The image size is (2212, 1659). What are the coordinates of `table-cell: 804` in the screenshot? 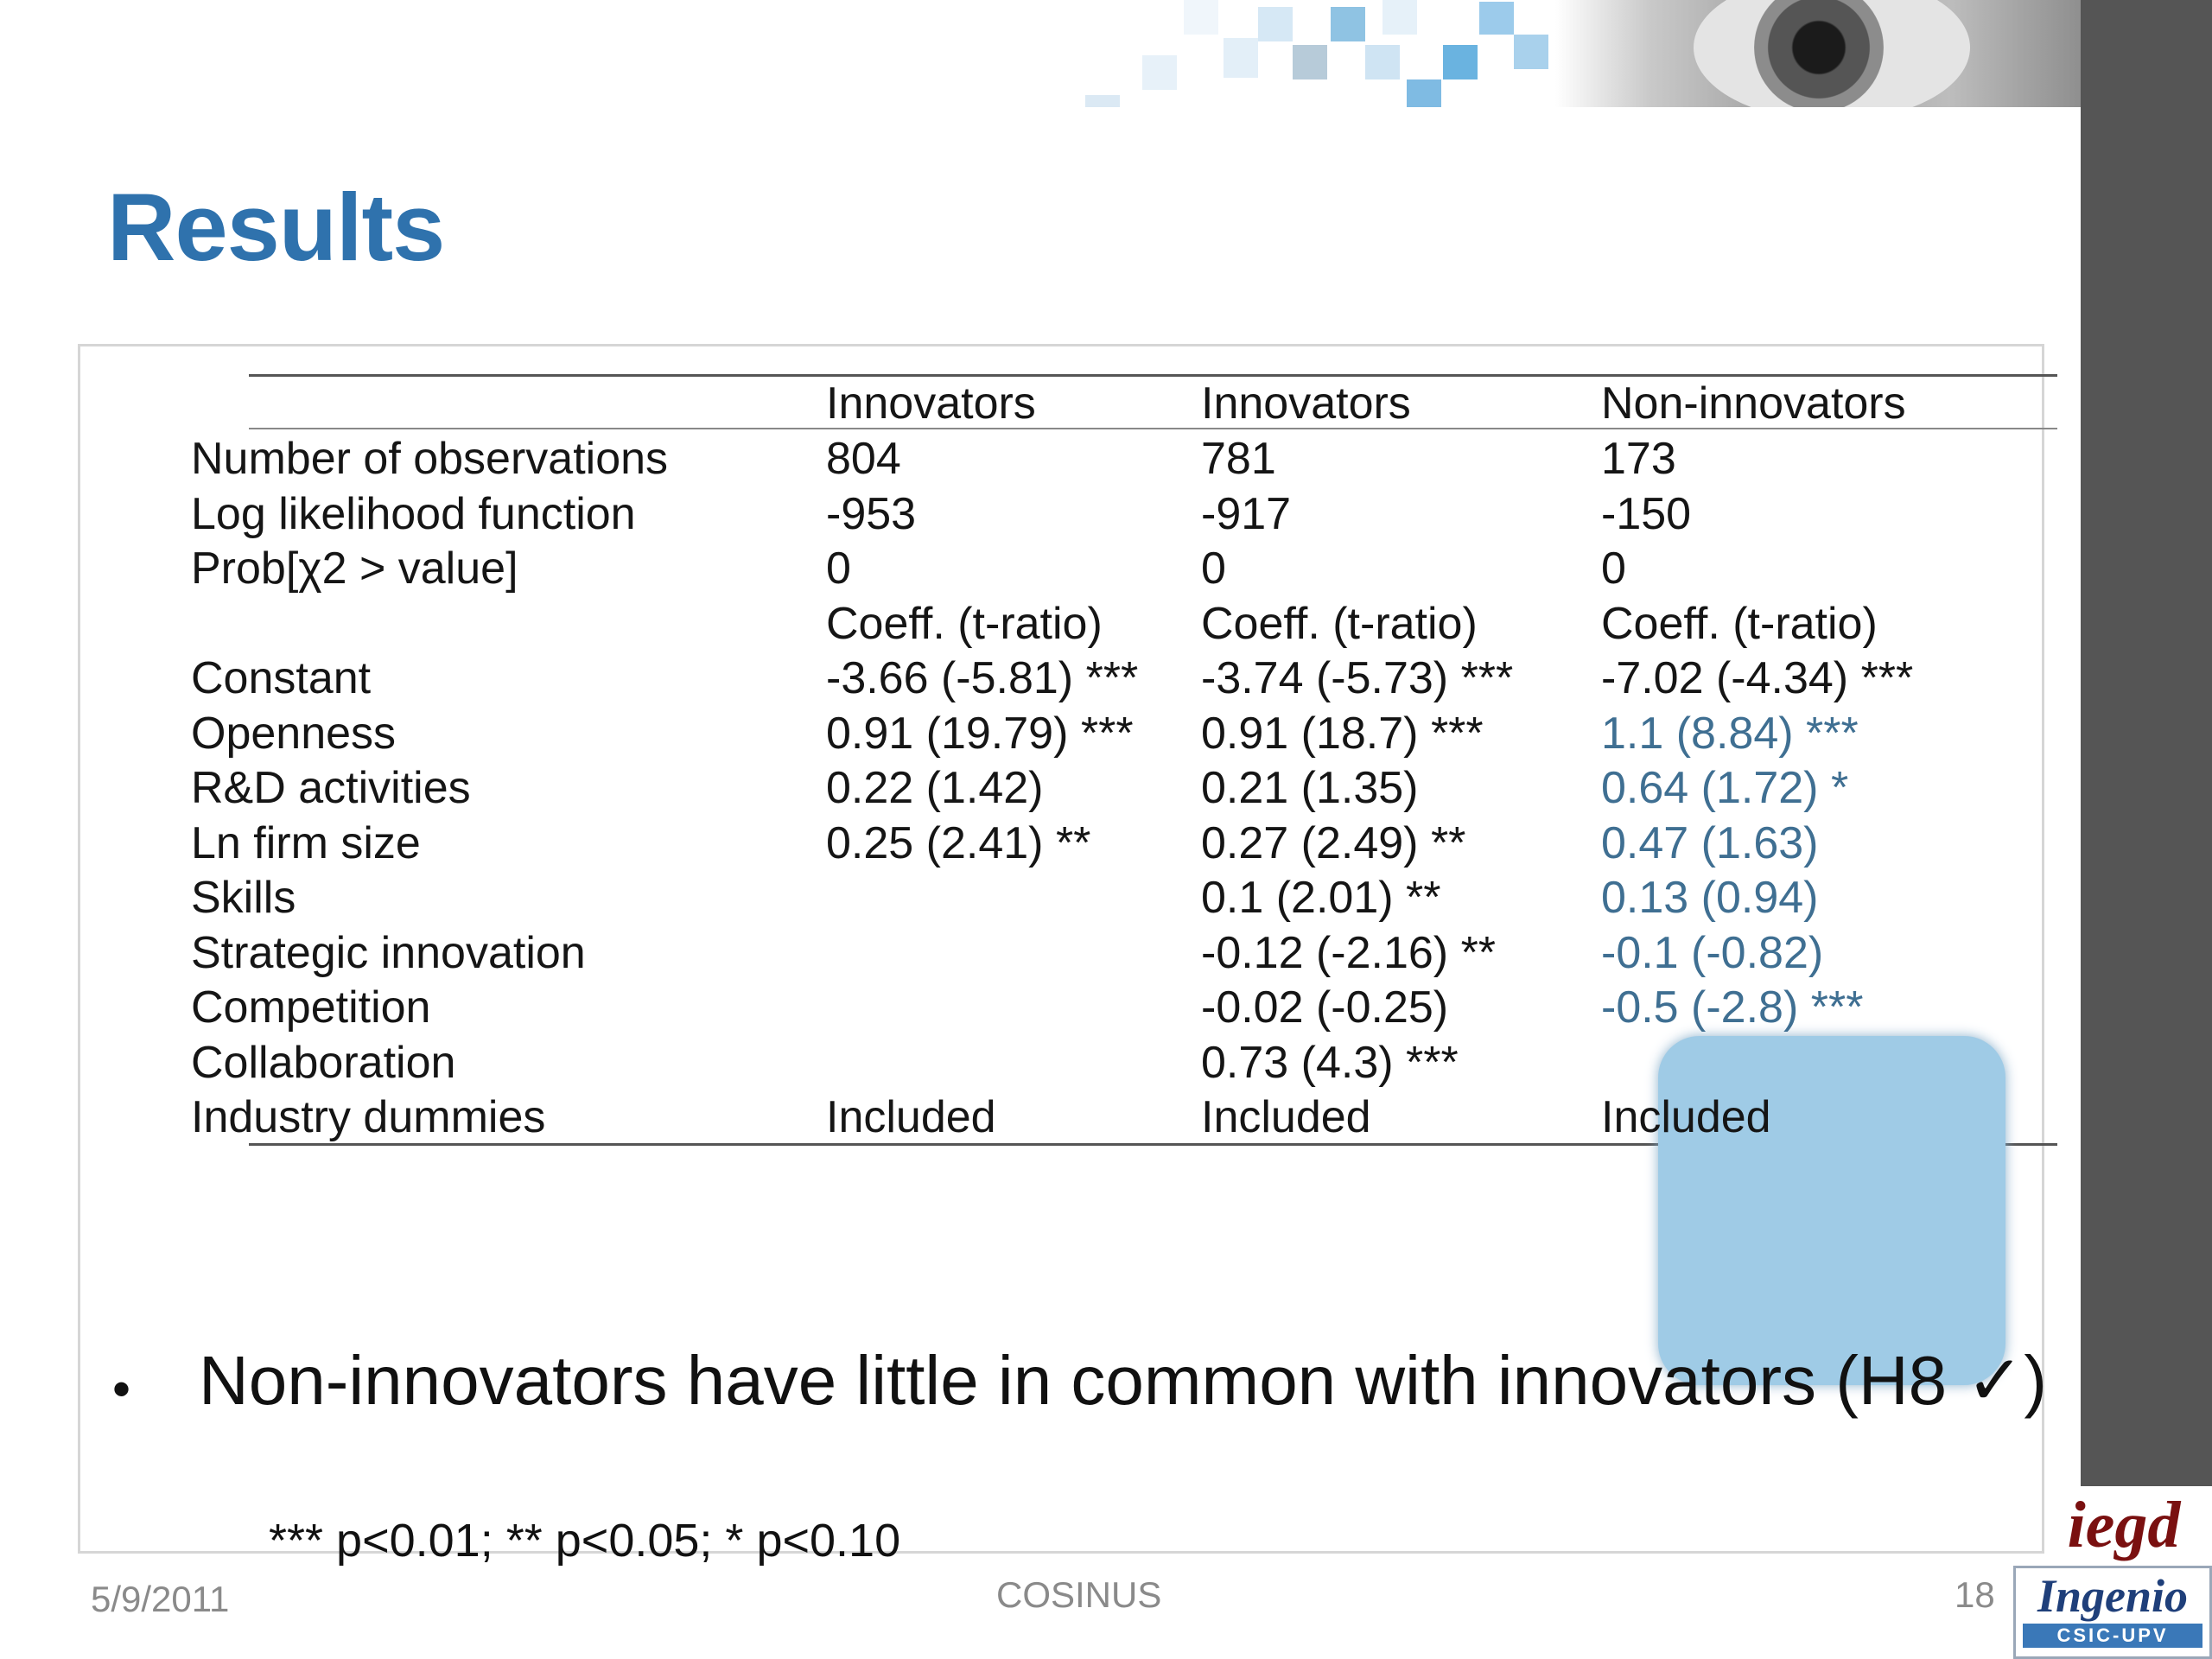 It's located at (863, 459).